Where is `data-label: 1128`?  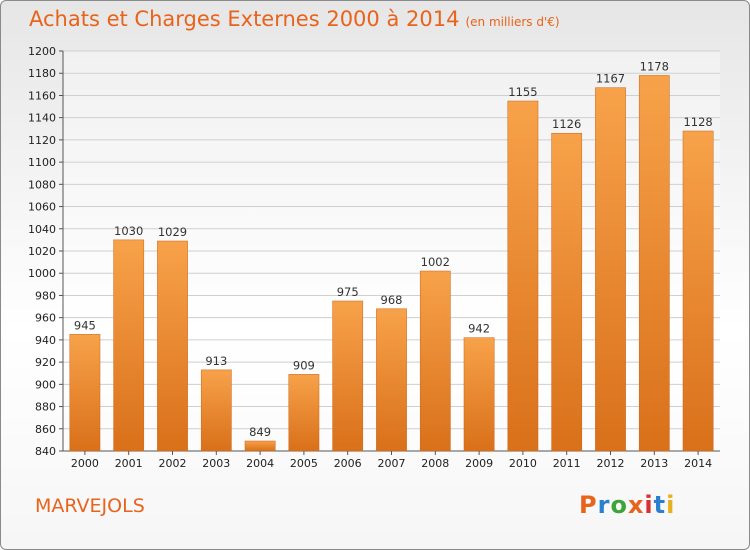
data-label: 1128 is located at coordinates (697, 122).